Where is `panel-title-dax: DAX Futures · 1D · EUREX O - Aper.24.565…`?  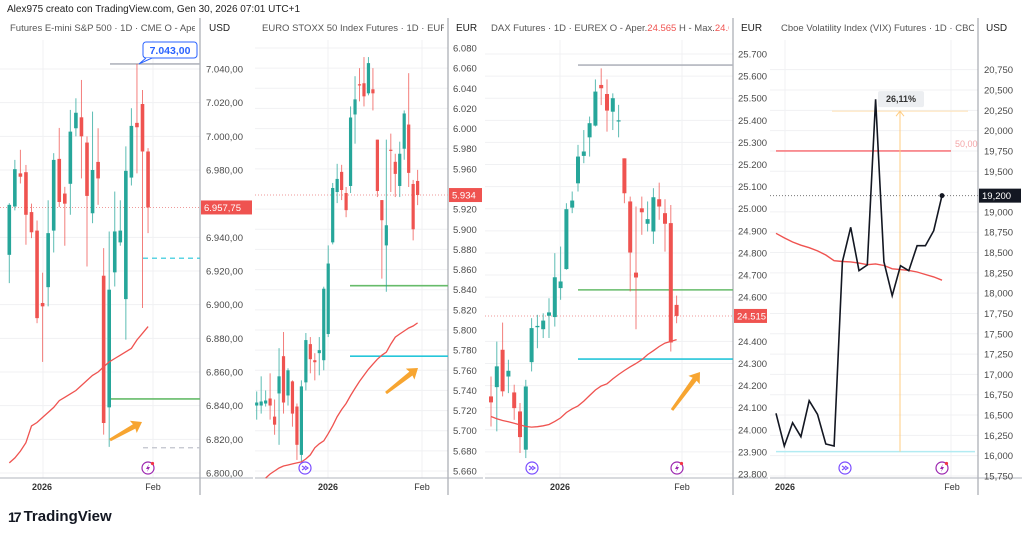 panel-title-dax: DAX Futures · 1D · EUREX O - Aper.24.565… is located at coordinates (610, 28).